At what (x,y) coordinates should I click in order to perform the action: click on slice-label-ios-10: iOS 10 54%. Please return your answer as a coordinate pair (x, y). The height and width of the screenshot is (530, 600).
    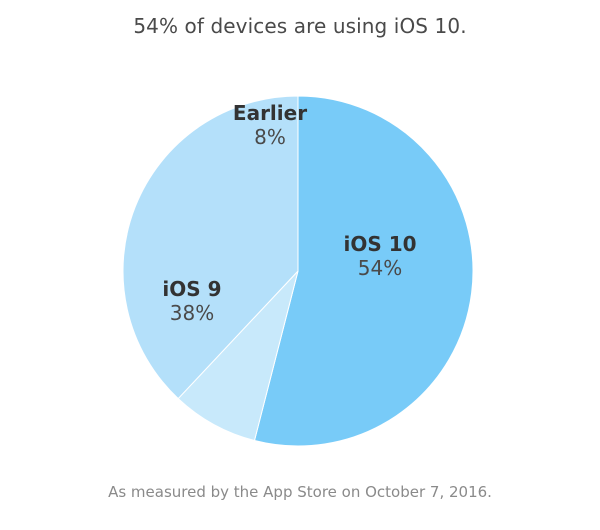
    Looking at the image, I should click on (380, 256).